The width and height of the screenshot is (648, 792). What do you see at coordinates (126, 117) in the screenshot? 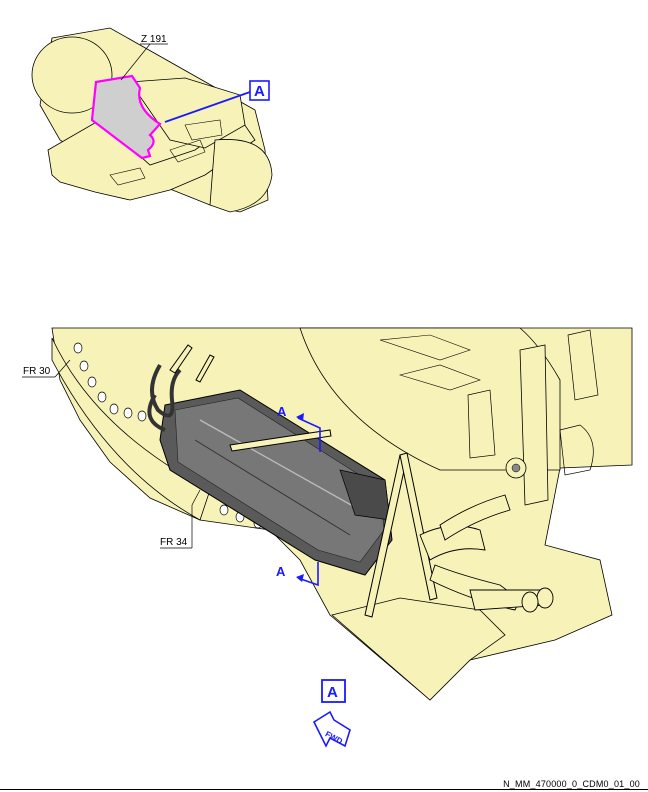
I see `zone-z191-area` at bounding box center [126, 117].